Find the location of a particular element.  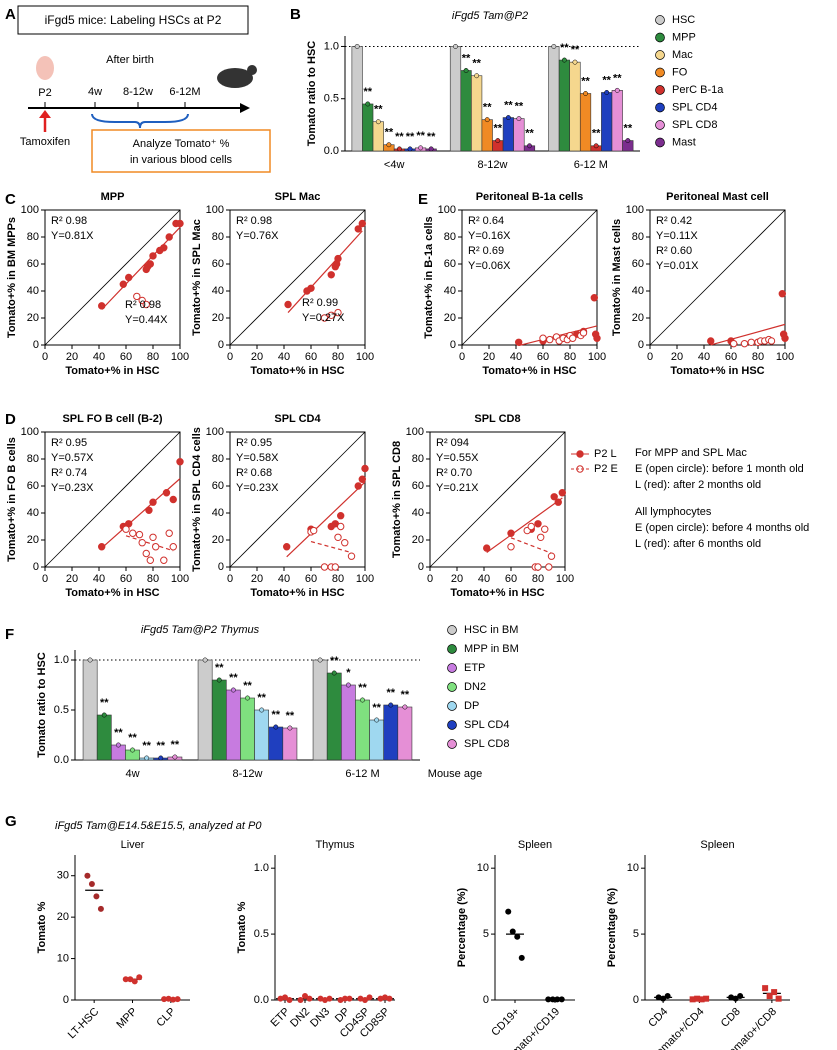

annotation: Y=0.81X is located at coordinates (72, 236).